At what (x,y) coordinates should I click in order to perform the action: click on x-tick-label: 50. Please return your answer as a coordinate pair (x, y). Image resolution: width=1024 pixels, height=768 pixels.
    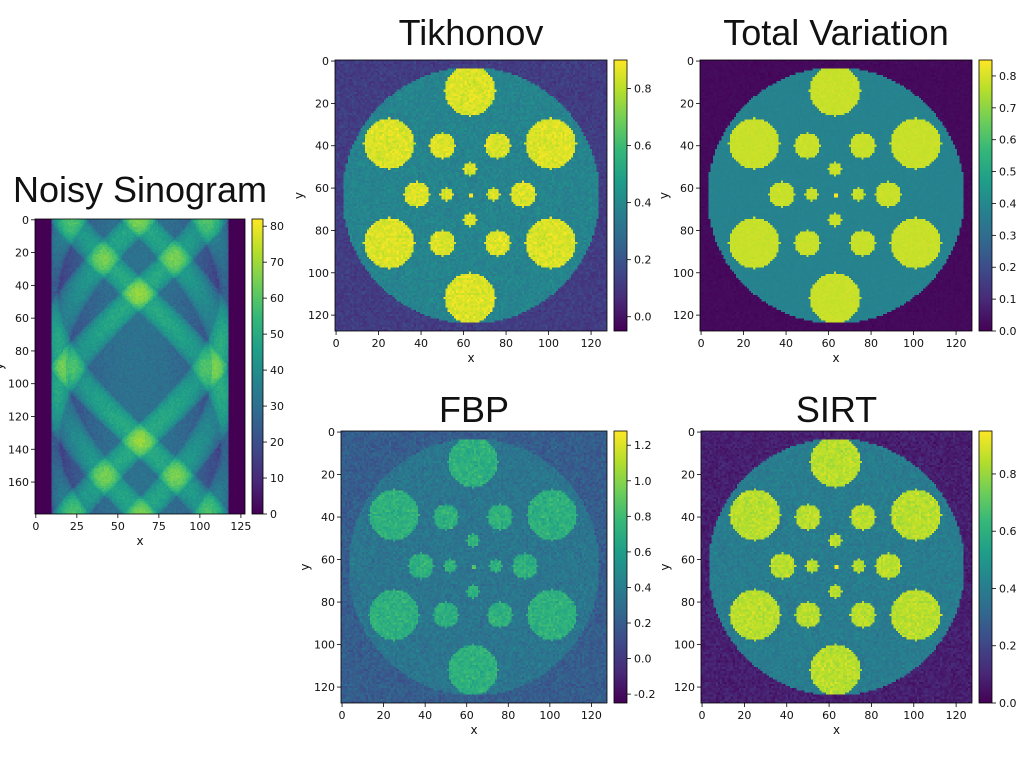
    Looking at the image, I should click on (118, 526).